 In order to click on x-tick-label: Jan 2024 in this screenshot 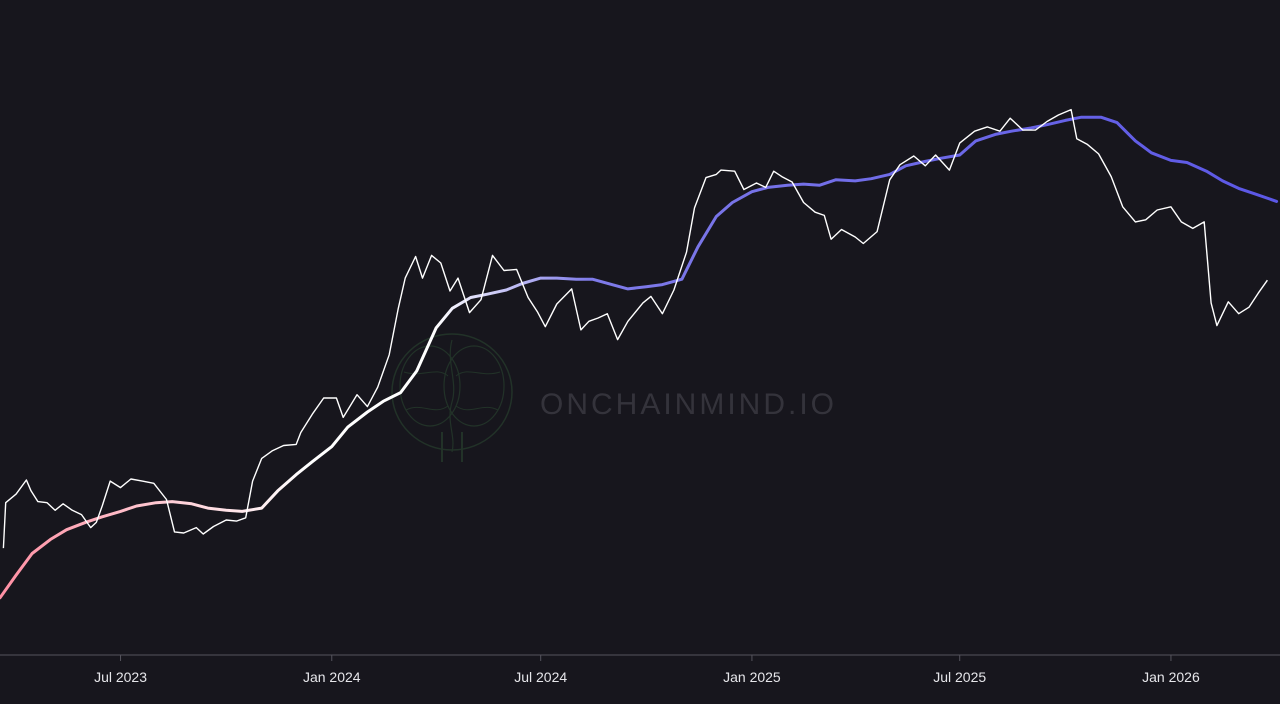, I will do `click(332, 677)`.